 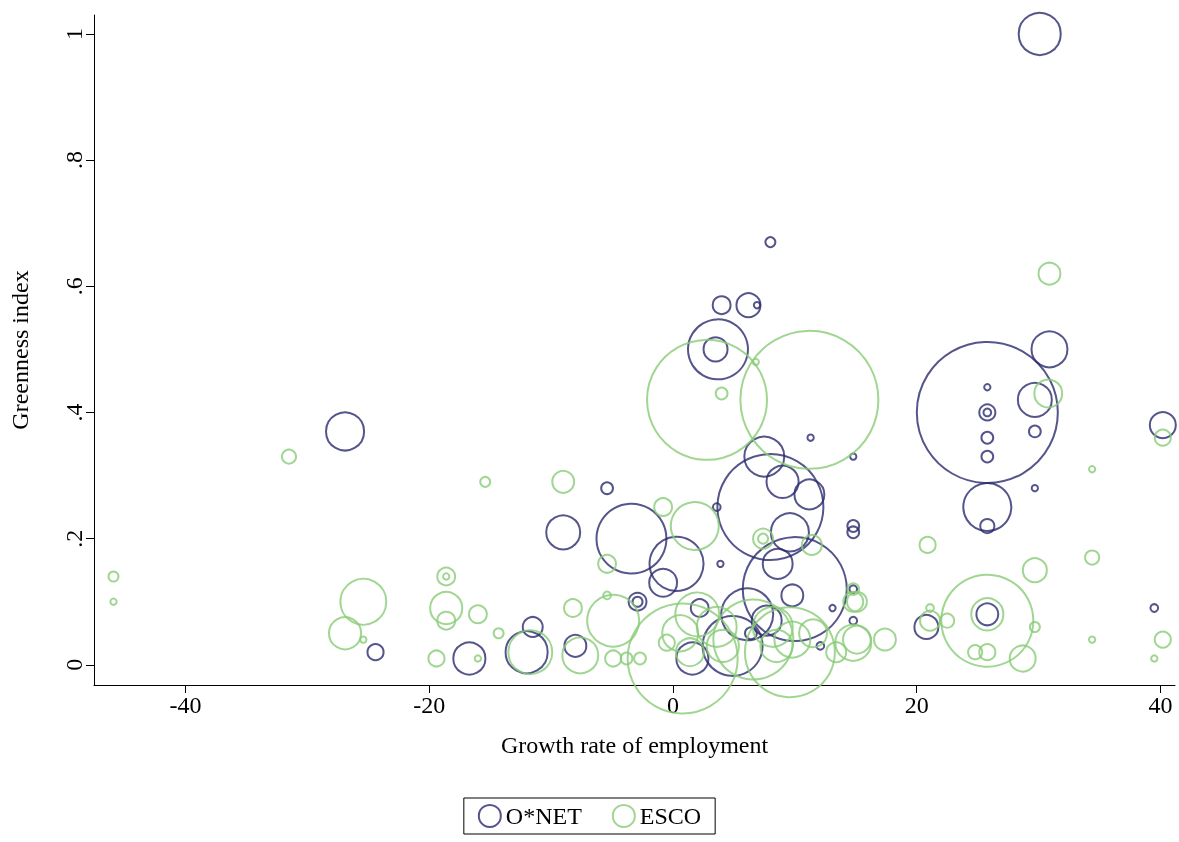 I want to click on x-tick-label: 20, so click(x=916, y=705).